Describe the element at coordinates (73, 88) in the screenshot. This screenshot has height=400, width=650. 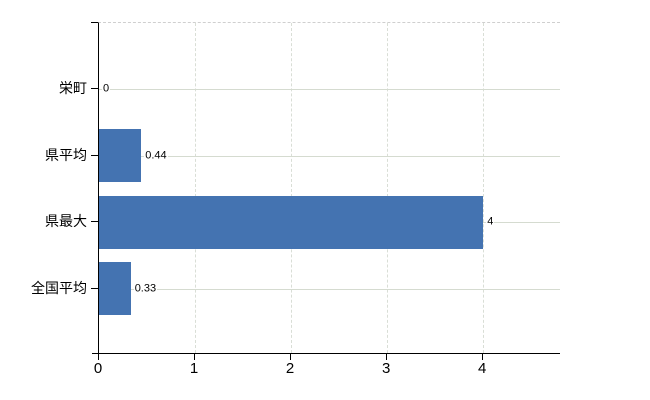
I see `category-label: 栄町` at that location.